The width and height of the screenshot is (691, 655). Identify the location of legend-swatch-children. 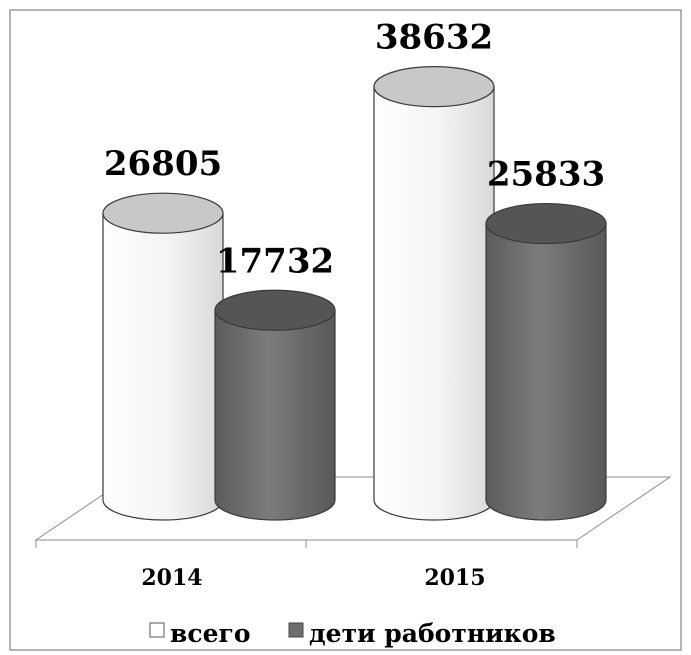
(296, 630).